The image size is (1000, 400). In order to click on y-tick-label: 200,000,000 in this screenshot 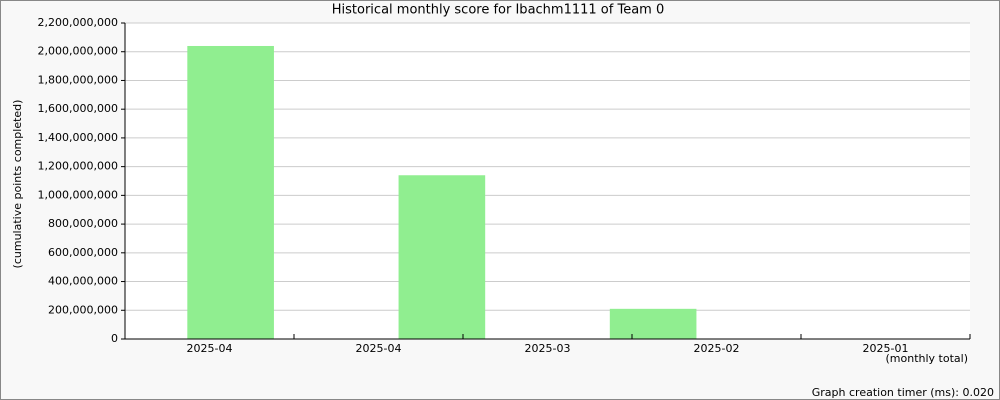, I will do `click(83, 309)`.